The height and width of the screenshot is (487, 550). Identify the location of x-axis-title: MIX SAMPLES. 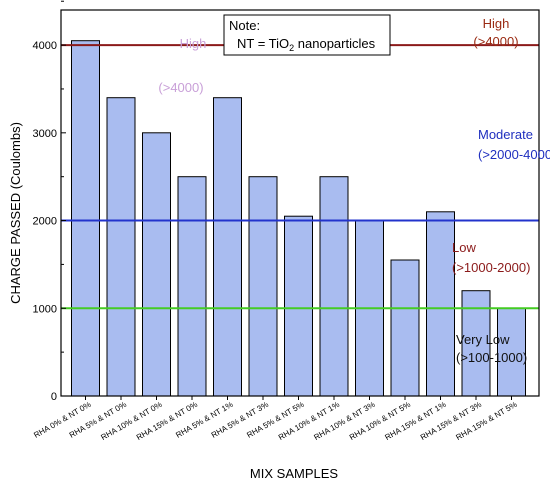
(294, 473).